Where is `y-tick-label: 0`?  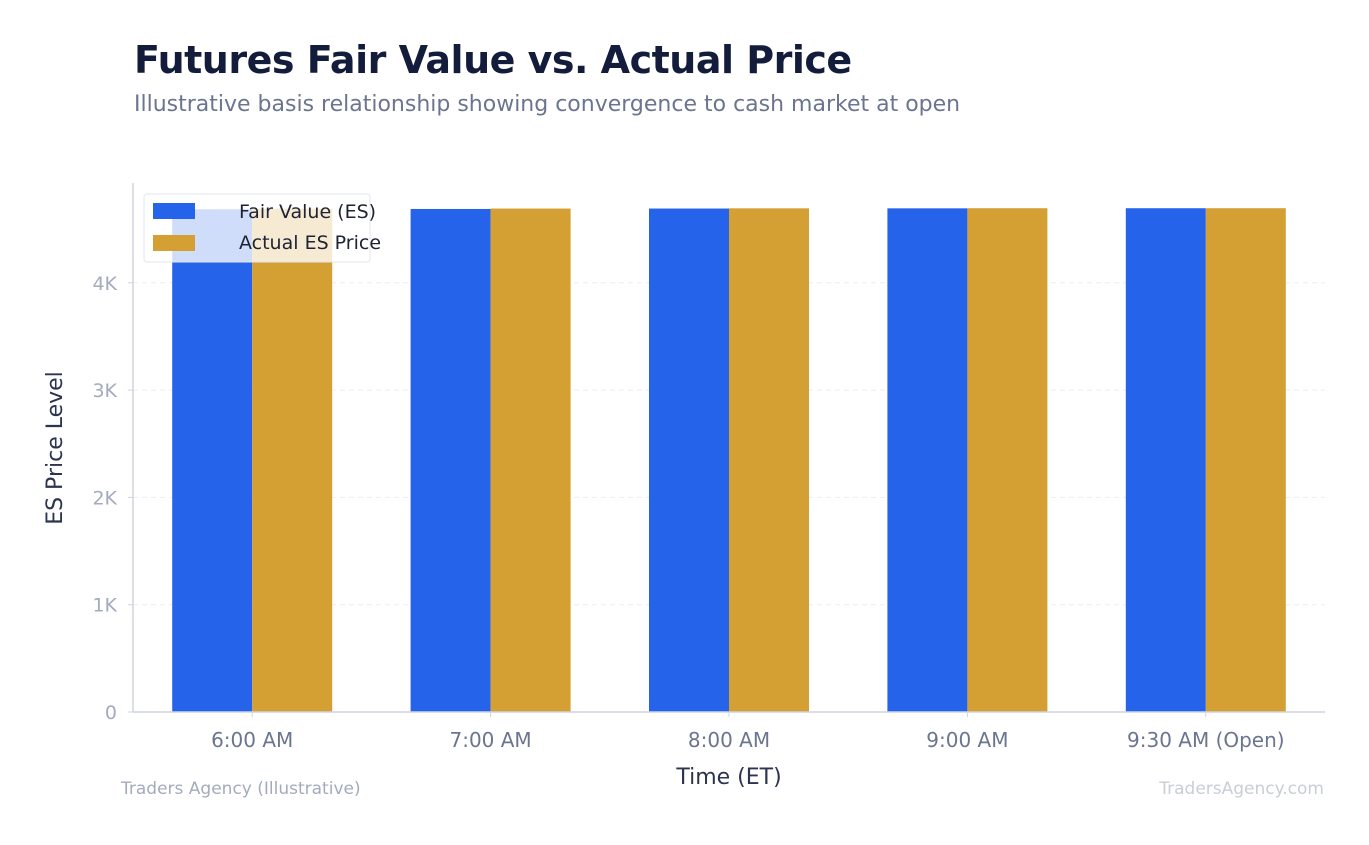
y-tick-label: 0 is located at coordinates (111, 713).